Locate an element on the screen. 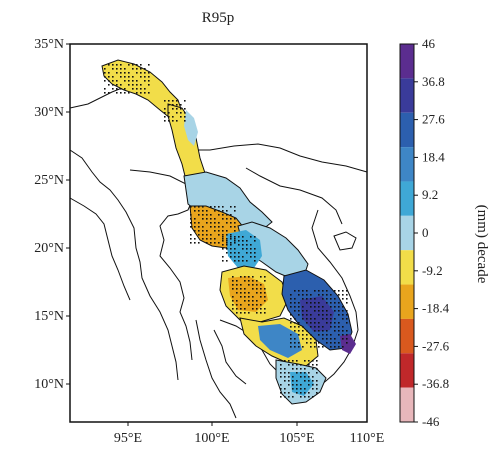  colorbar-tick-label: -9.2 is located at coordinates (432, 270).